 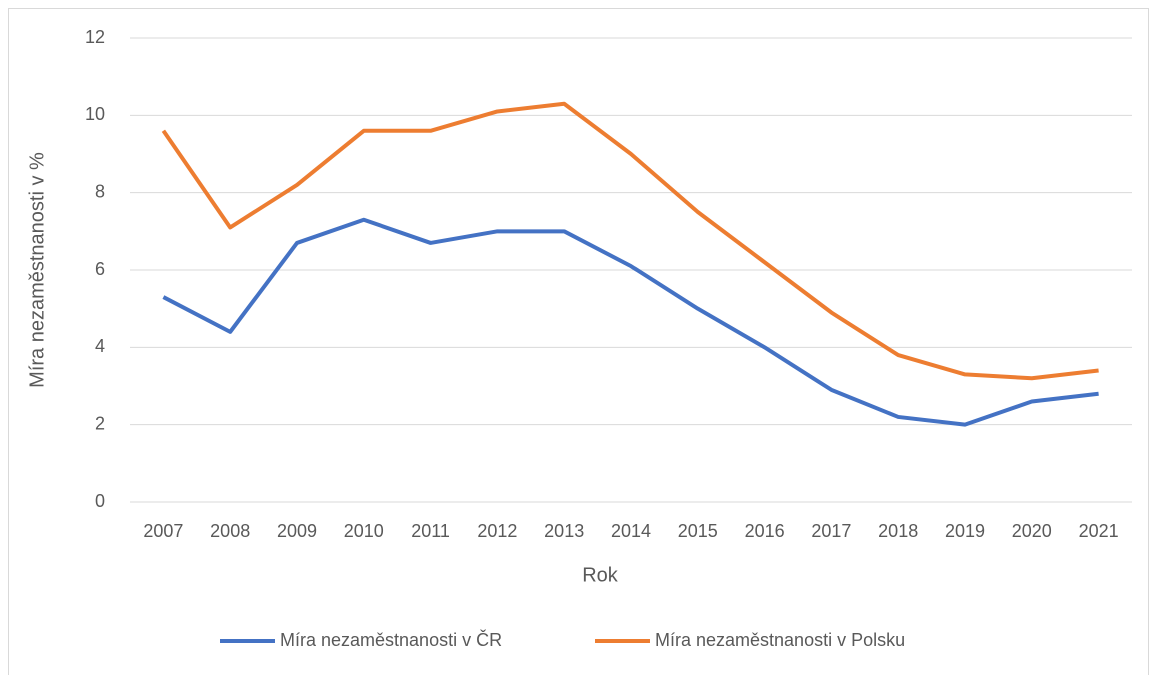 What do you see at coordinates (364, 531) in the screenshot?
I see `x-tick-label: 2010` at bounding box center [364, 531].